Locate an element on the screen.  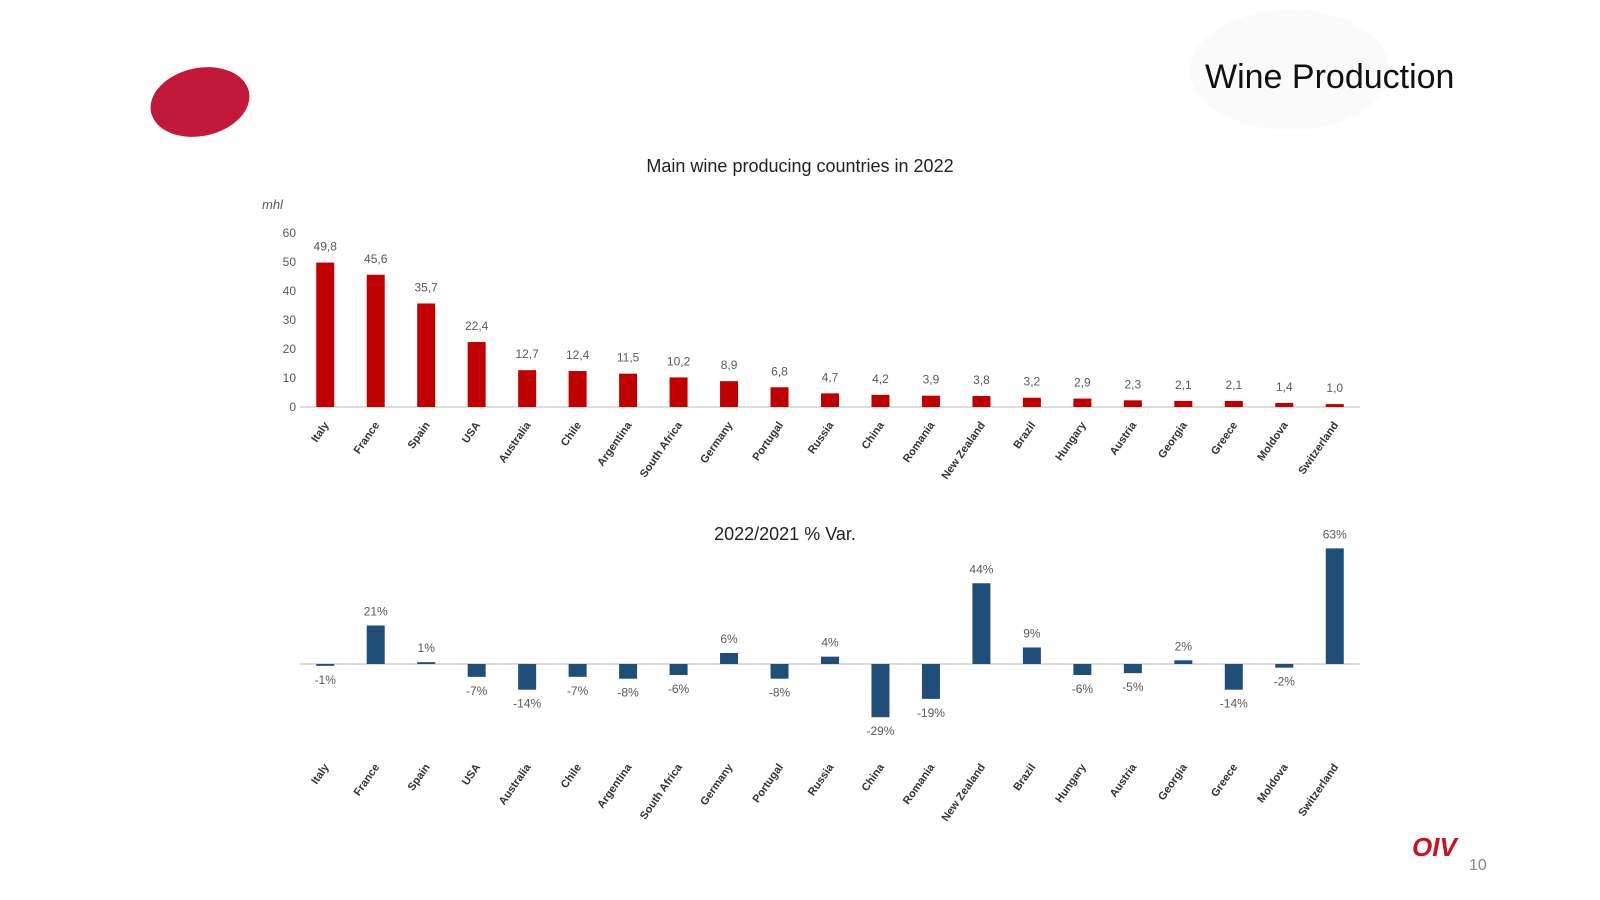
chart1-data-label: 1,4 is located at coordinates (1284, 387).